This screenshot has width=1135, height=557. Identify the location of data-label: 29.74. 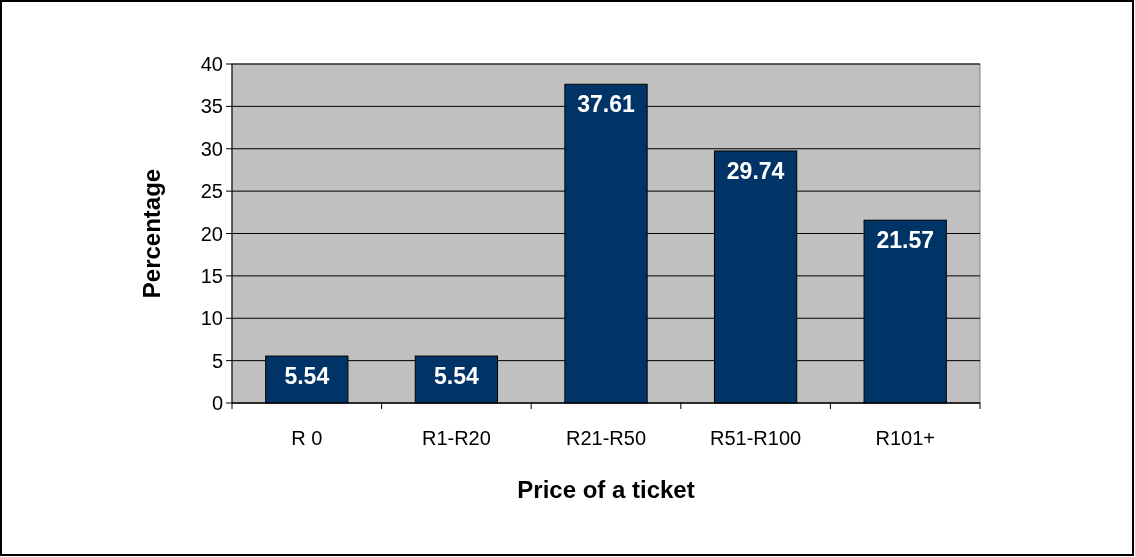
(755, 170).